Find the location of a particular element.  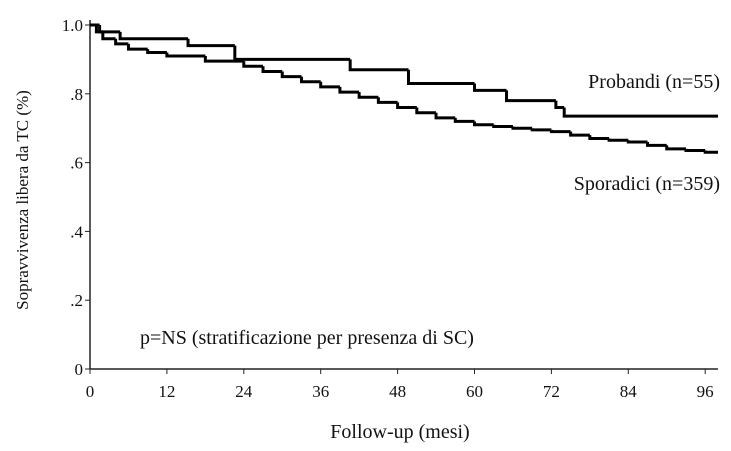

x-tick-label: 60 is located at coordinates (474, 391).